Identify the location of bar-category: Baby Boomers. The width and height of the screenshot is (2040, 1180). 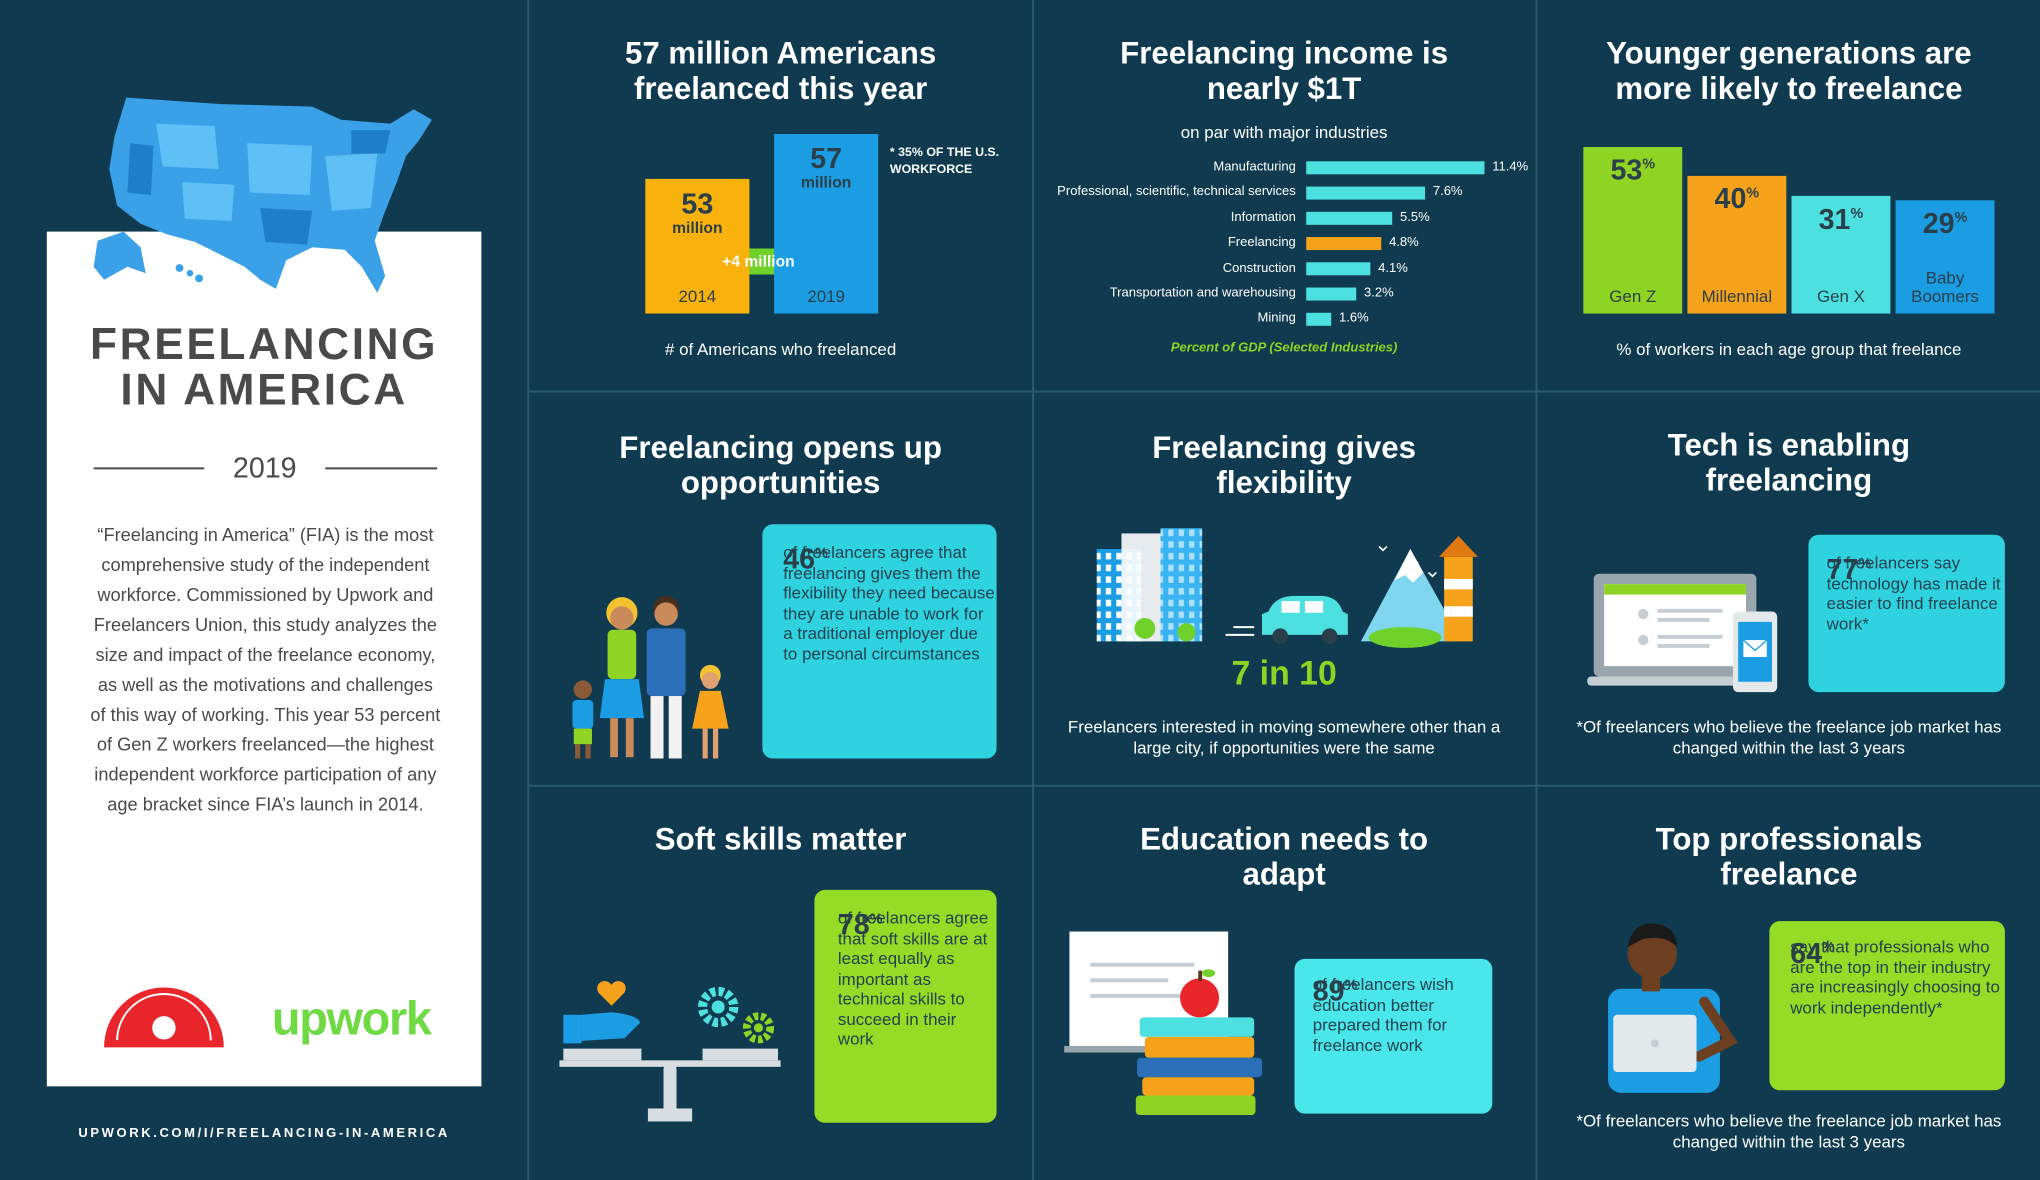
(1945, 287).